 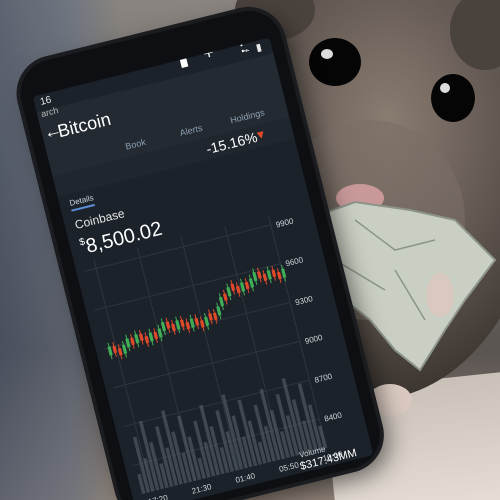 What do you see at coordinates (82, 202) in the screenshot?
I see `tab-details: Details` at bounding box center [82, 202].